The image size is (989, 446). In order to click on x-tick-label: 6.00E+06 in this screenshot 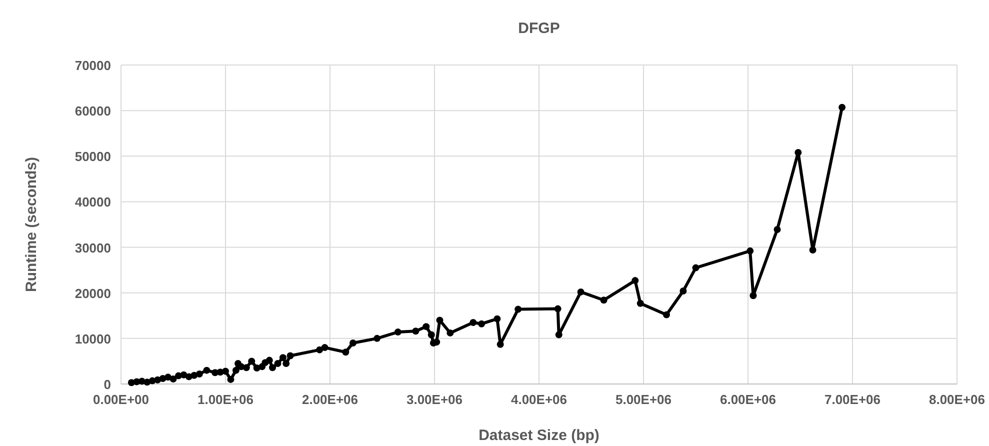, I will do `click(748, 399)`.